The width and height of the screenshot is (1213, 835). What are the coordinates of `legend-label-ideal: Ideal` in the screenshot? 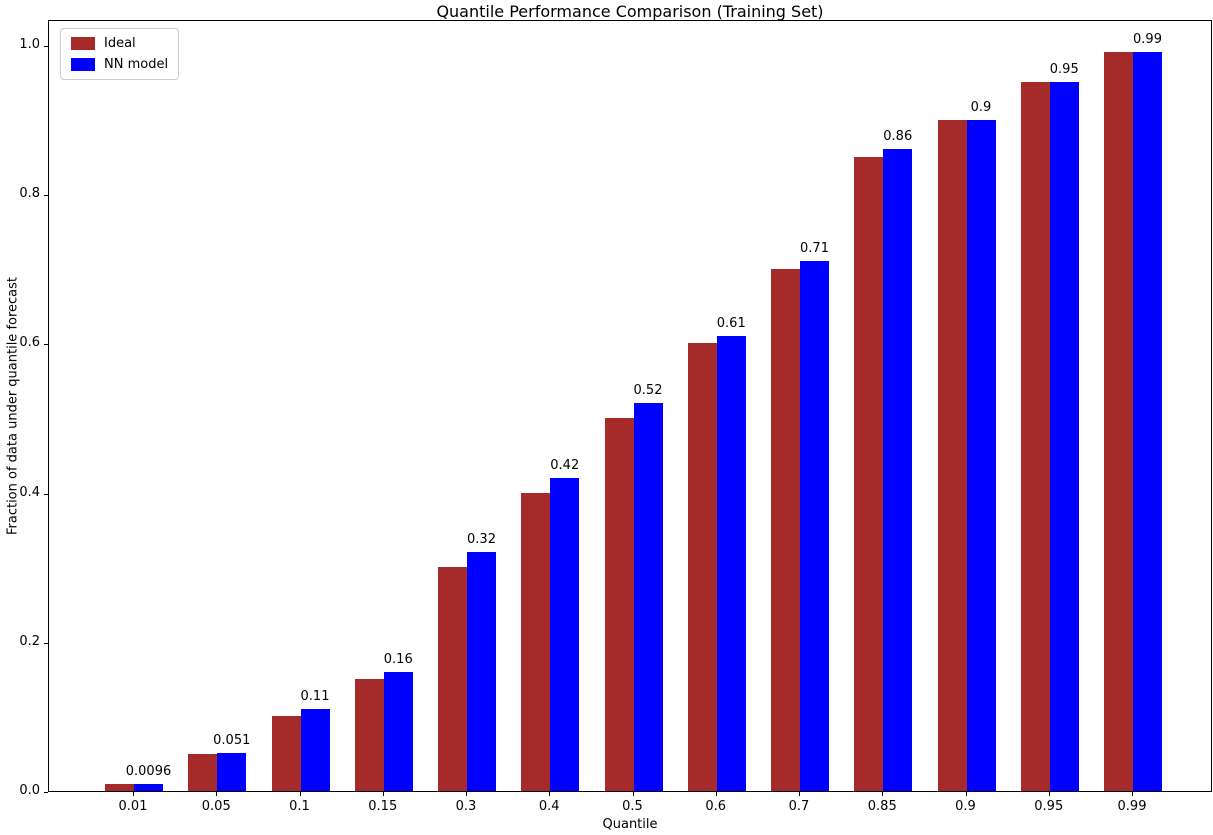 It's located at (120, 43).